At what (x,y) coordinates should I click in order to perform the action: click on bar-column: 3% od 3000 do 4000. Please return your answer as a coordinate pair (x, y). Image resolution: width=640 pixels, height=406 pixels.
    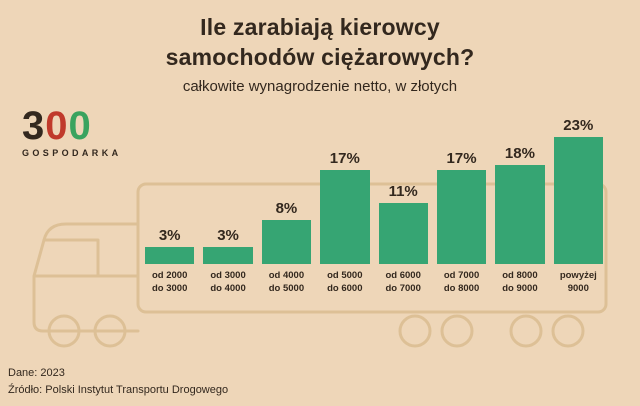
    Looking at the image, I should click on (228, 207).